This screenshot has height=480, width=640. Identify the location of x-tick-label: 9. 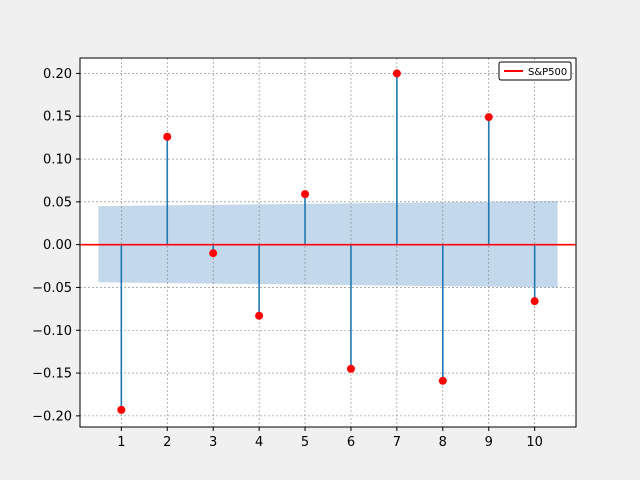
(489, 442).